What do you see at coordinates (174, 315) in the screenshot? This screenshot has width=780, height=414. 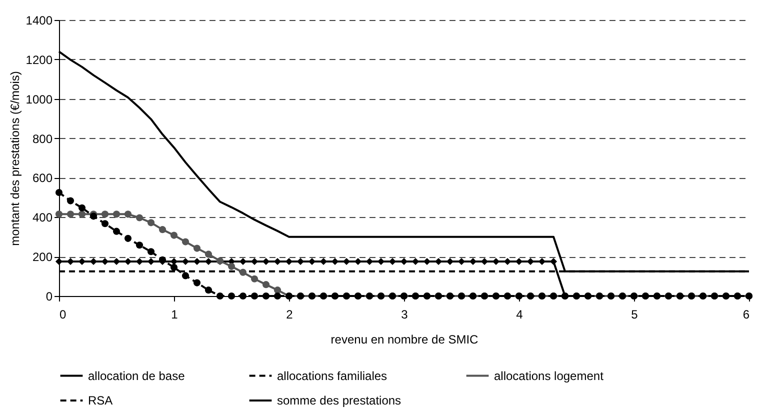 I see `x-tick-label: 1` at bounding box center [174, 315].